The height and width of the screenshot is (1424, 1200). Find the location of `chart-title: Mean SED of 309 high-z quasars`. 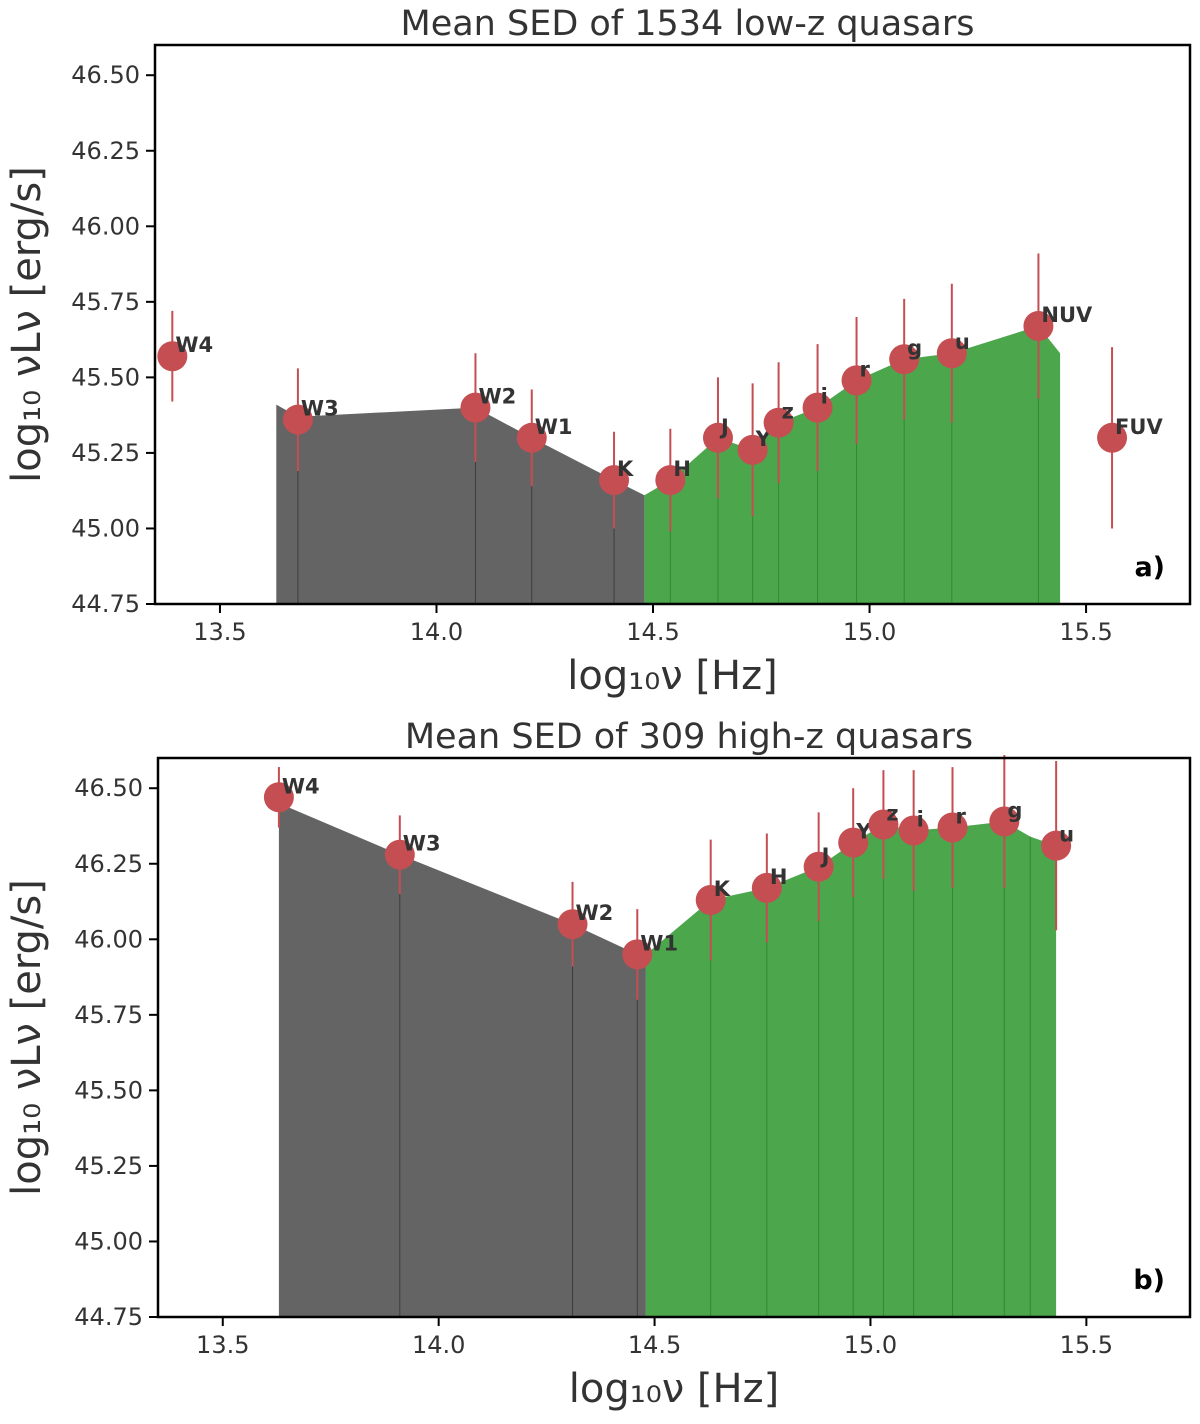

chart-title: Mean SED of 309 high-z quasars is located at coordinates (689, 737).